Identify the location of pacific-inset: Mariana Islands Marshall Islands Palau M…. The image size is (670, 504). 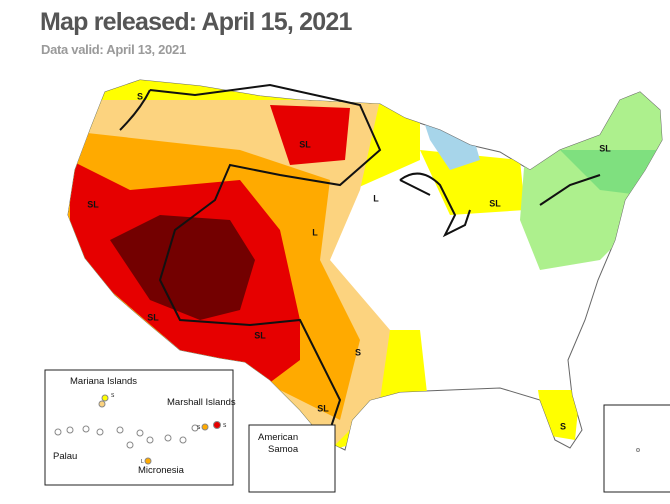
(140, 427).